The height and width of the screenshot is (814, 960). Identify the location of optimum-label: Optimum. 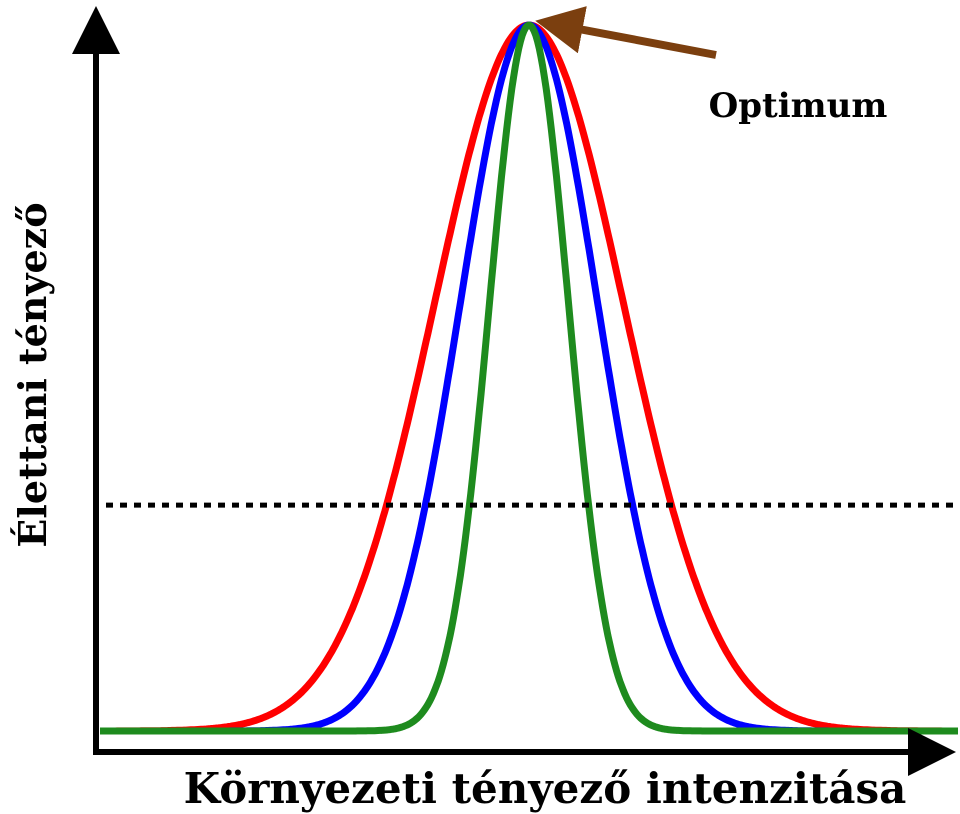
(798, 106).